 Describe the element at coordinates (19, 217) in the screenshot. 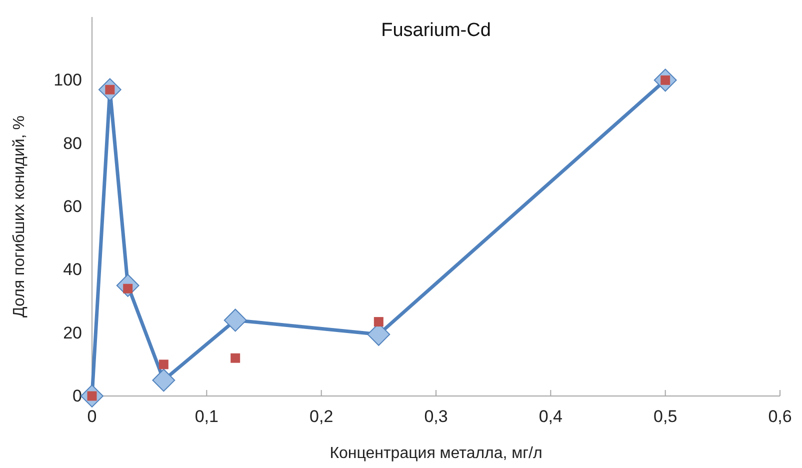

I see `y-axis-title: Доля погибших конидий, %` at that location.